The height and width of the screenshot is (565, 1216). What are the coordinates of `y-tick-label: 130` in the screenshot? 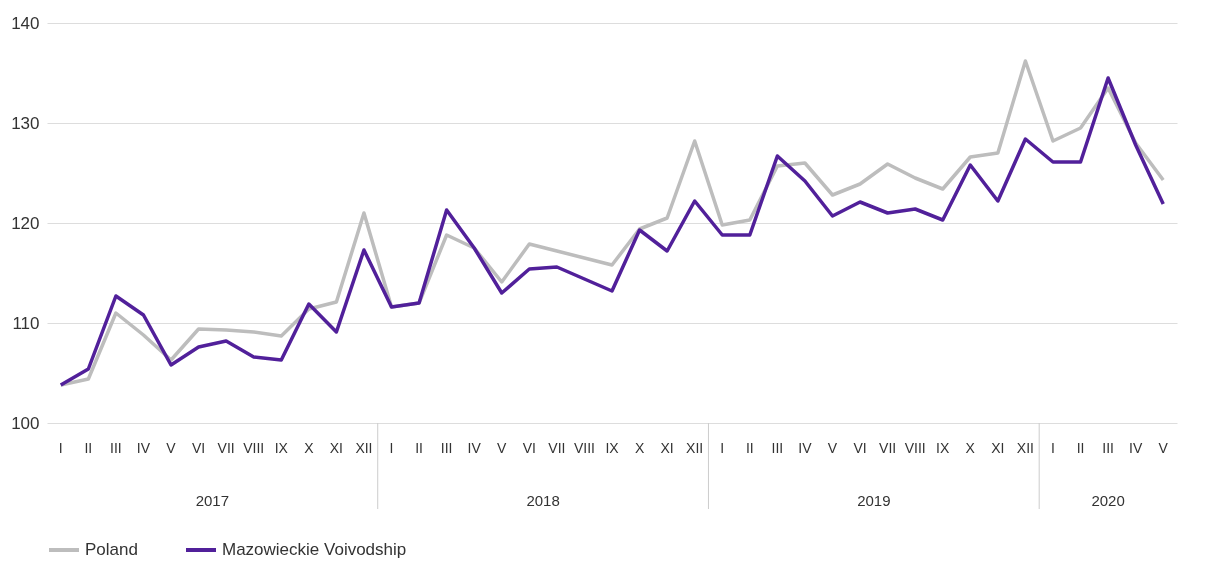 It's located at (25, 123).